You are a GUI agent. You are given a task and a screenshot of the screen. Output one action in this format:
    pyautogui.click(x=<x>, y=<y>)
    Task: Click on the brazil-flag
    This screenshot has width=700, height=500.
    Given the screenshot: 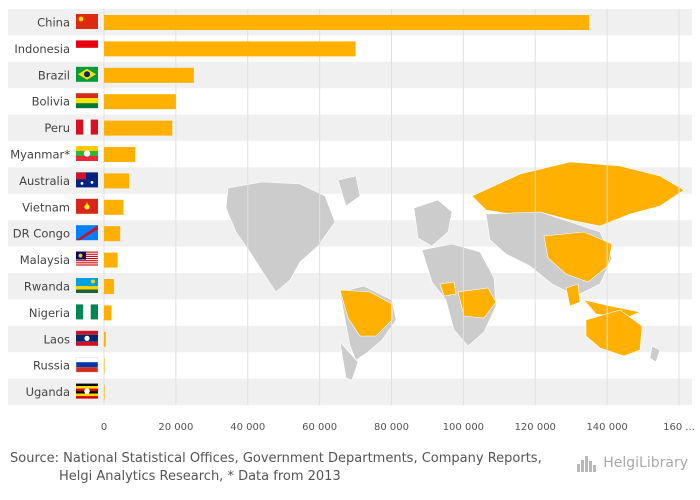 What is the action you would take?
    pyautogui.click(x=87, y=74)
    